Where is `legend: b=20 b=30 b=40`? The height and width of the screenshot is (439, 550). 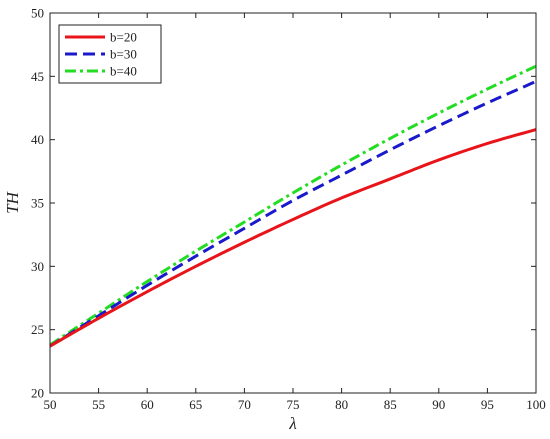 legend: b=20 b=30 b=40 is located at coordinates (110, 54).